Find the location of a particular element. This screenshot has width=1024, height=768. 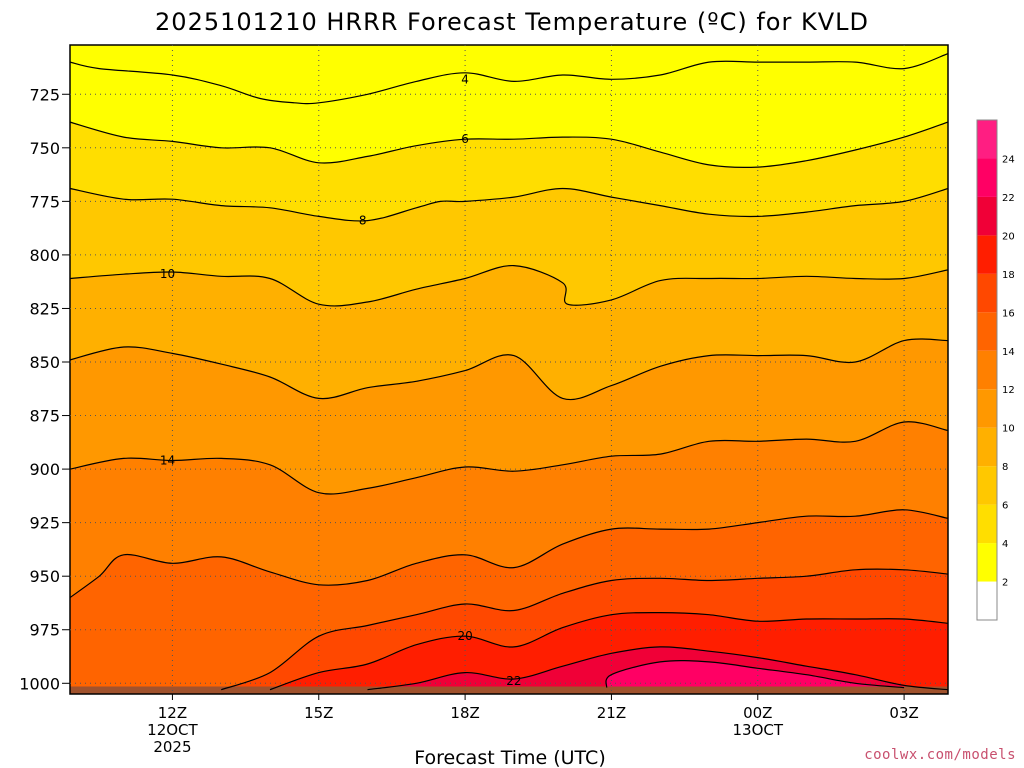

isotherm-18c is located at coordinates (584, 629).